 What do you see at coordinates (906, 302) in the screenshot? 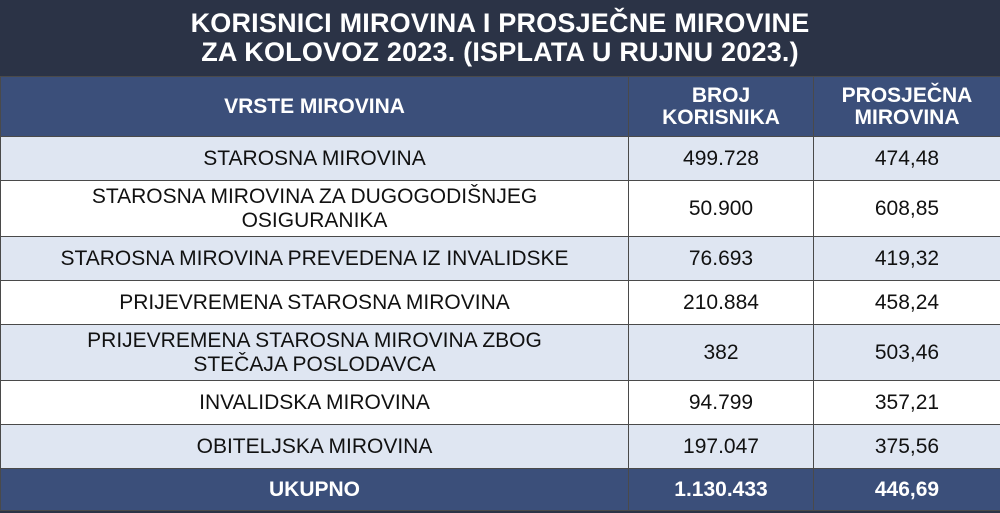
I see `cell-average: 458,24` at bounding box center [906, 302].